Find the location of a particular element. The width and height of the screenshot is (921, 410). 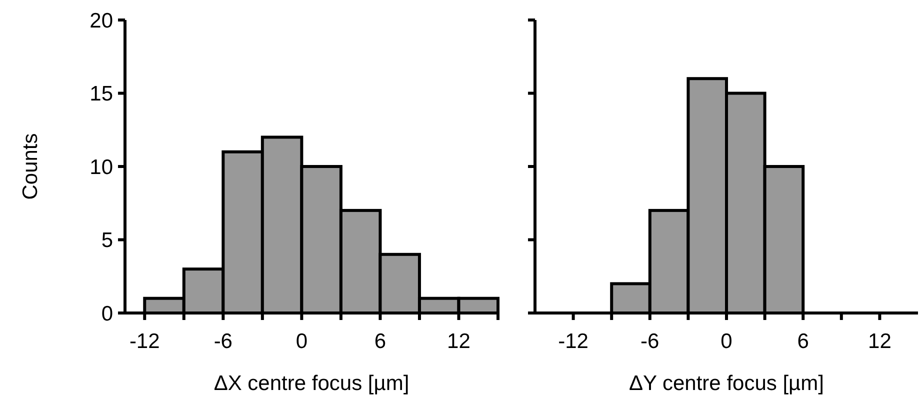

y-tick-label: 10 is located at coordinates (101, 167).